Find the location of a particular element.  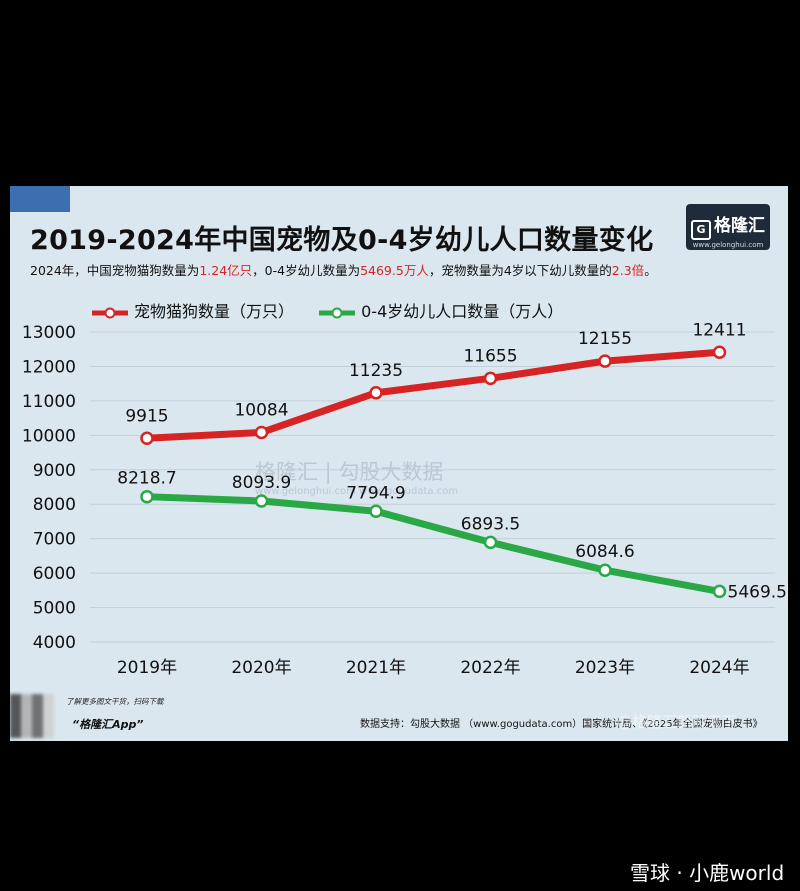

footer-app: “格隆汇App” is located at coordinates (108, 724).